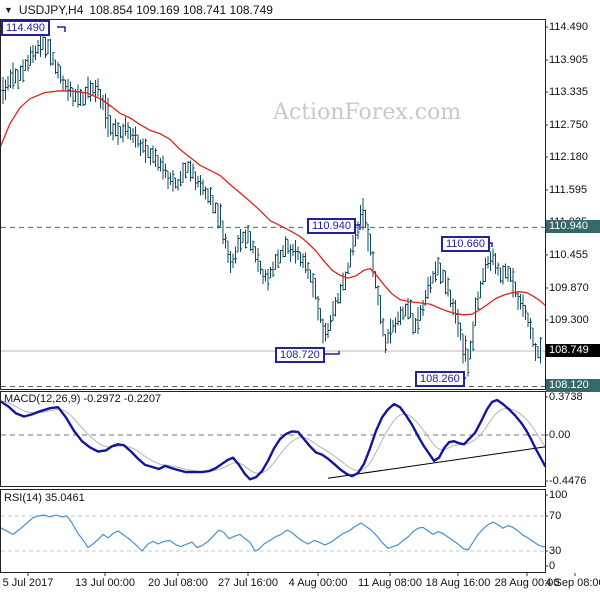 This screenshot has width=600, height=600. I want to click on y-axis-label: 0, so click(552, 566).